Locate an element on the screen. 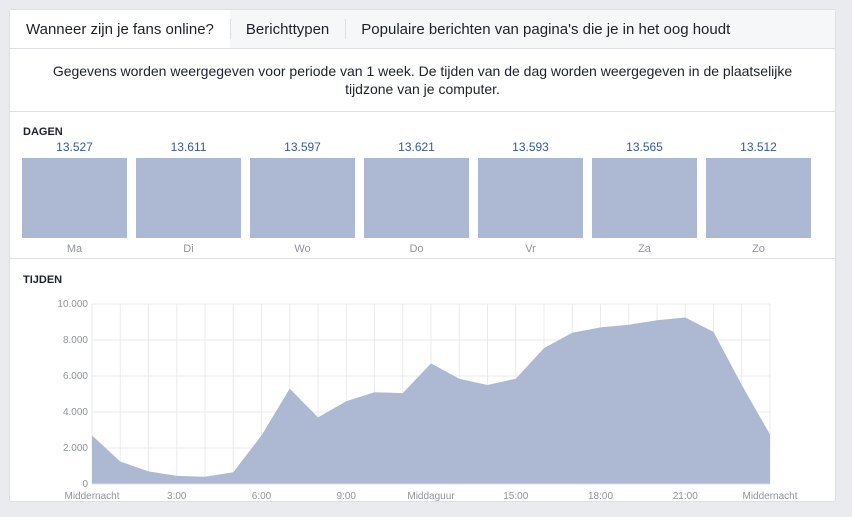 The height and width of the screenshot is (517, 852). tab-fans-online: Wanneer zijn je fans online? is located at coordinates (120, 29).